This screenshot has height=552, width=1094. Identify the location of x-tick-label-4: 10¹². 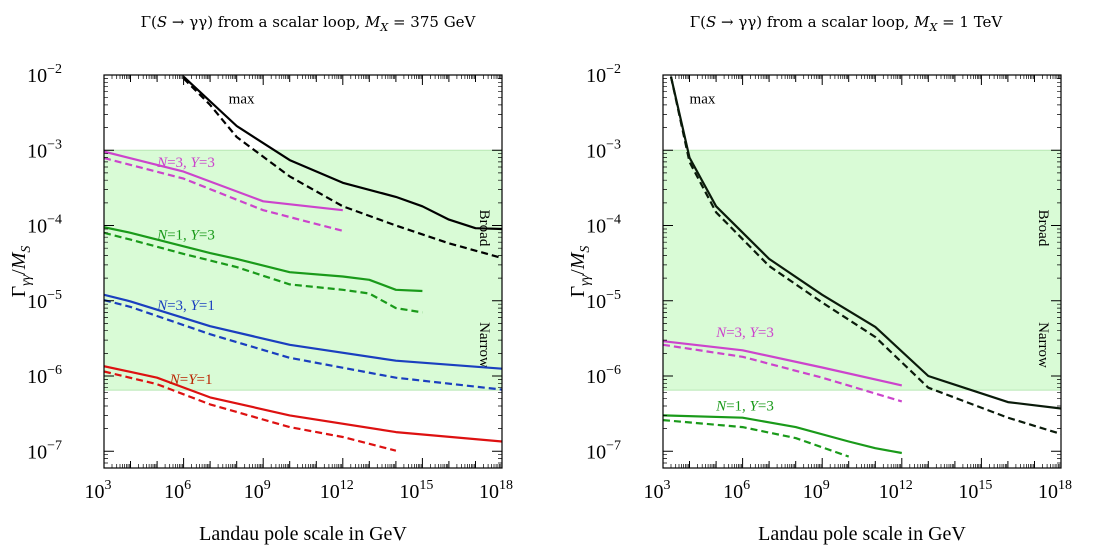
(337, 490).